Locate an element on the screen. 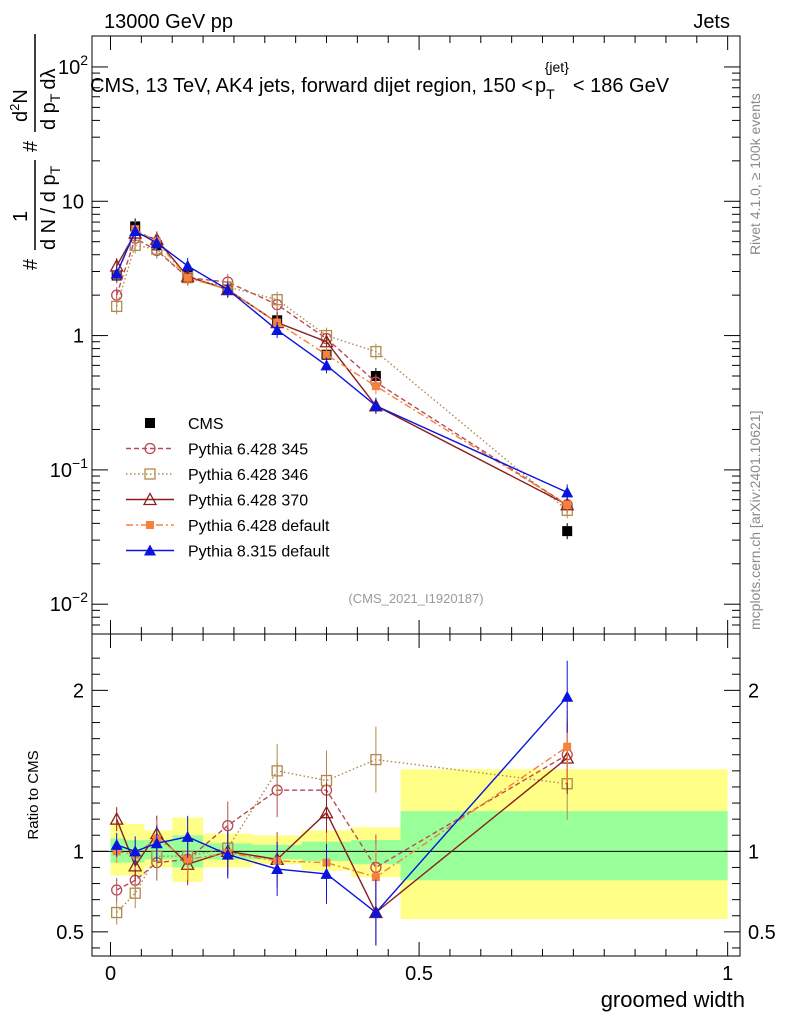  title-suffix: < 186 GeV is located at coordinates (621, 86).